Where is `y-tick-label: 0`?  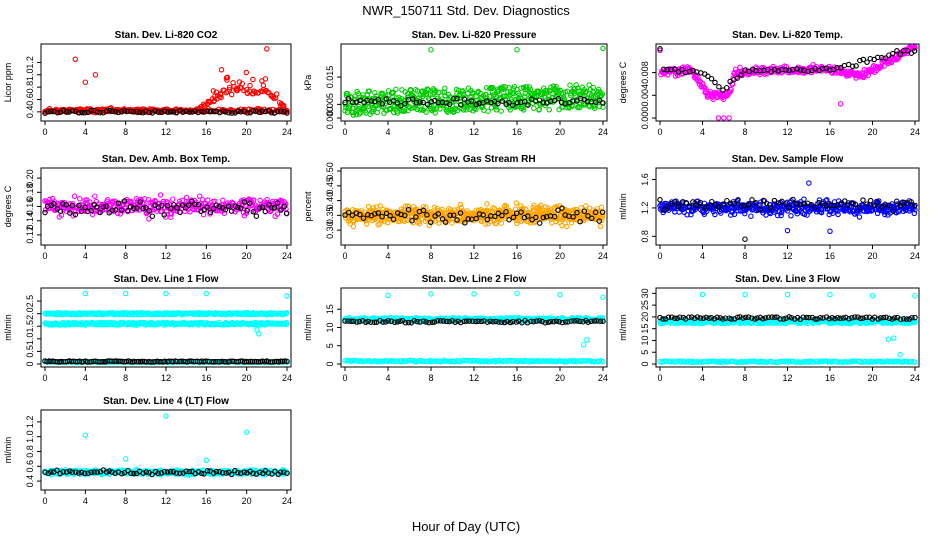 y-tick-label: 0 is located at coordinates (330, 363).